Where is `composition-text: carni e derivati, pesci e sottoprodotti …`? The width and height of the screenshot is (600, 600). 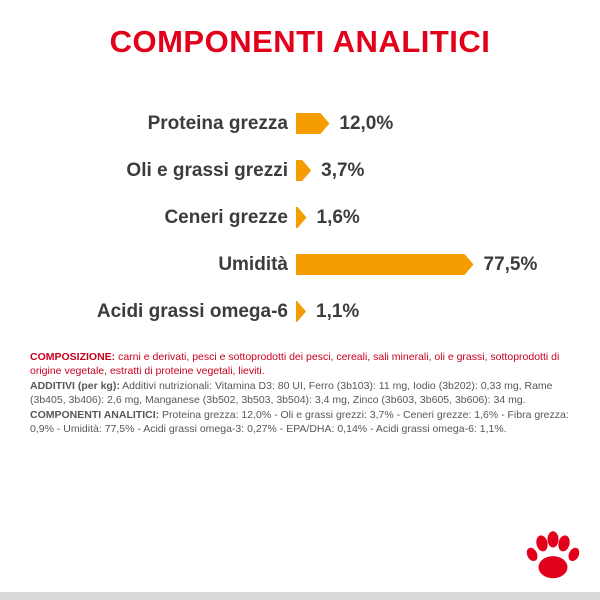 composition-text: carni e derivati, pesci e sottoprodotti … is located at coordinates (295, 364).